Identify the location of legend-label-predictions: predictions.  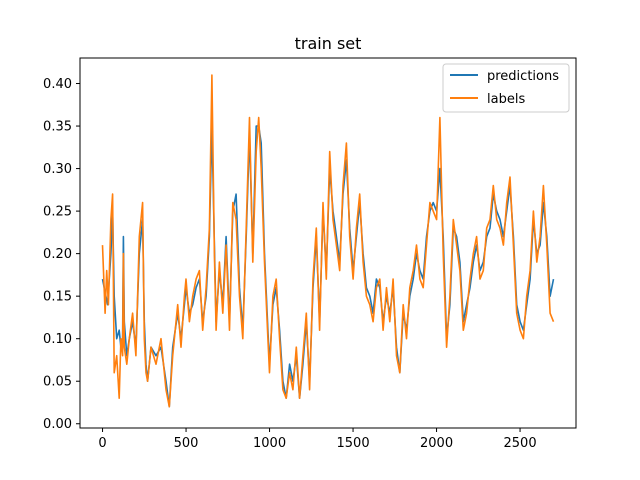
(523, 76).